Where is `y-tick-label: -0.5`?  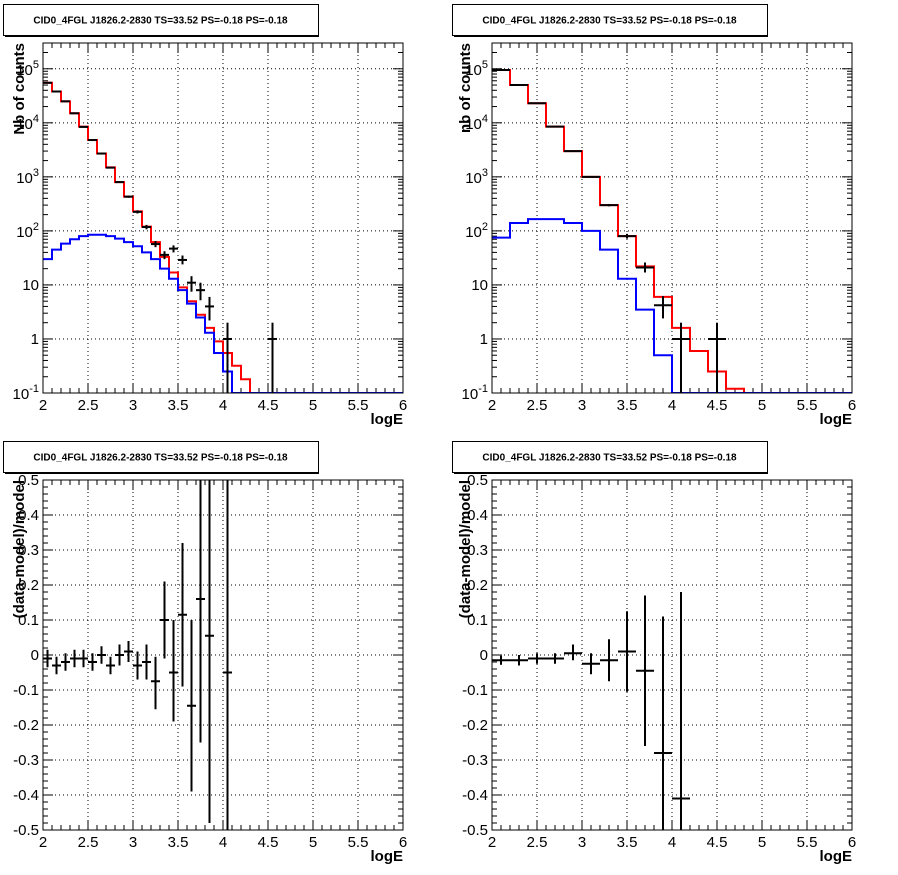
y-tick-label: -0.5 is located at coordinates (475, 830).